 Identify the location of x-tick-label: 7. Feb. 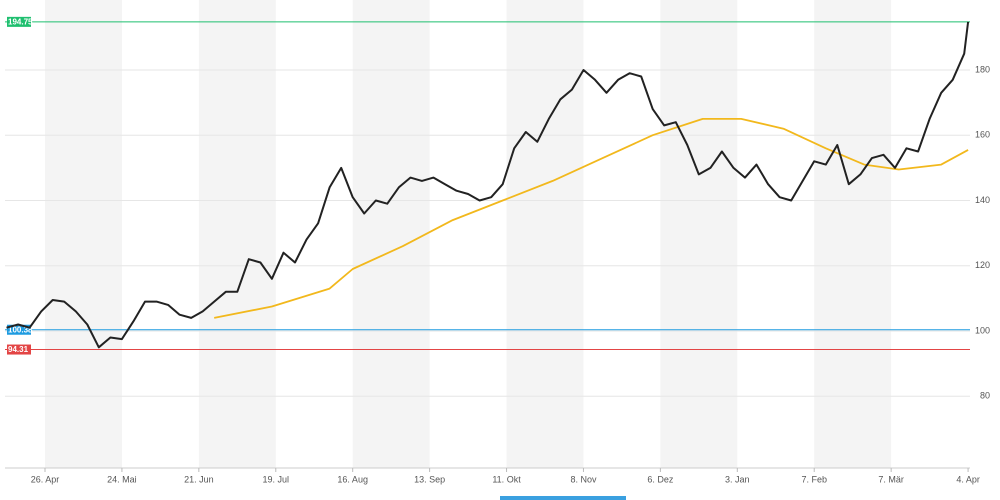
(814, 479).